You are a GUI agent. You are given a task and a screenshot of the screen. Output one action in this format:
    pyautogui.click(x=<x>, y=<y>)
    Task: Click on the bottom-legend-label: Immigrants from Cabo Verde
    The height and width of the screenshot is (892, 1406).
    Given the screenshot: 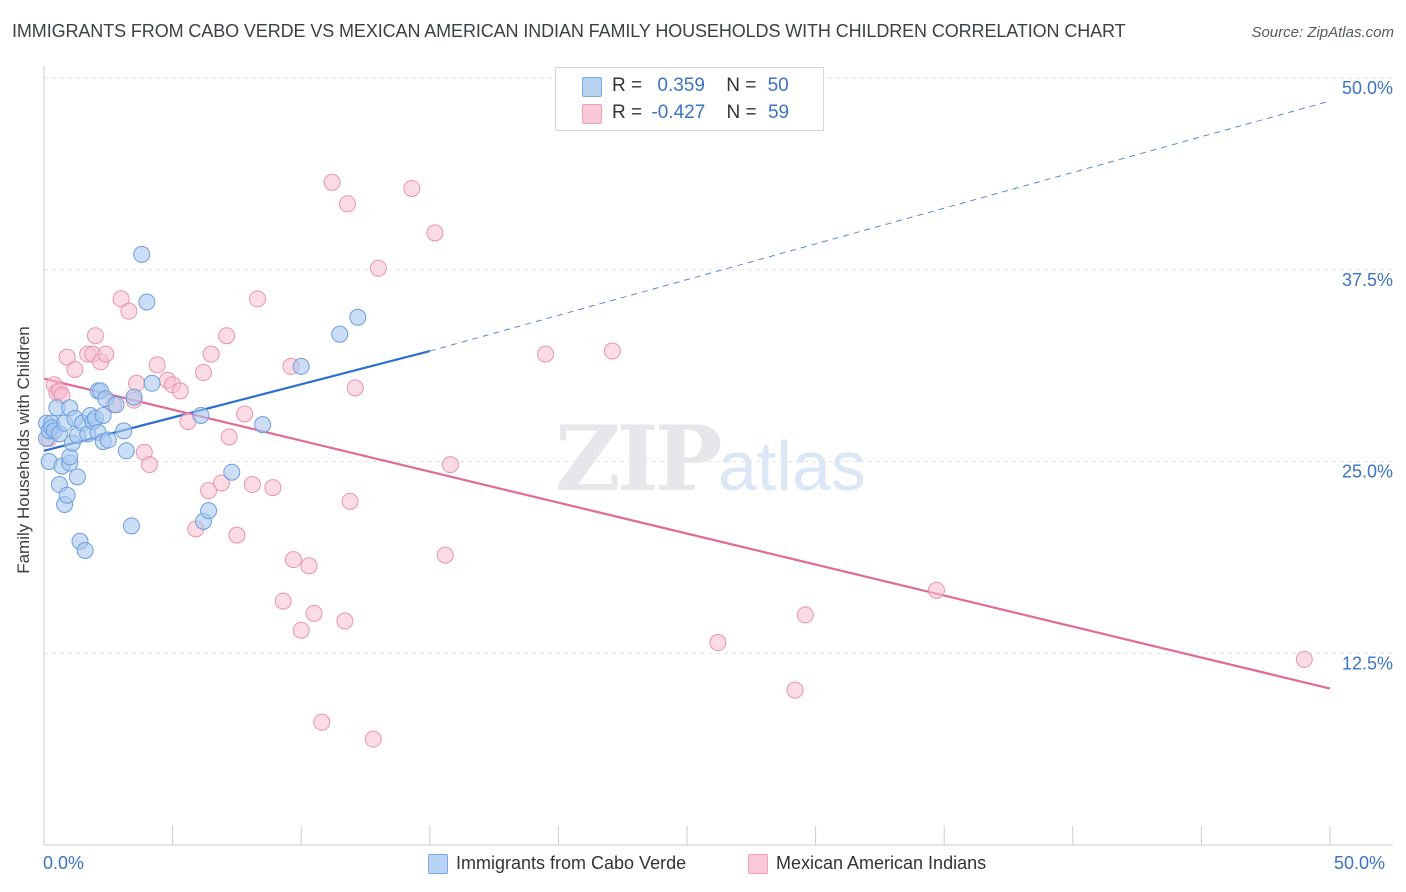 What is the action you would take?
    pyautogui.click(x=571, y=863)
    